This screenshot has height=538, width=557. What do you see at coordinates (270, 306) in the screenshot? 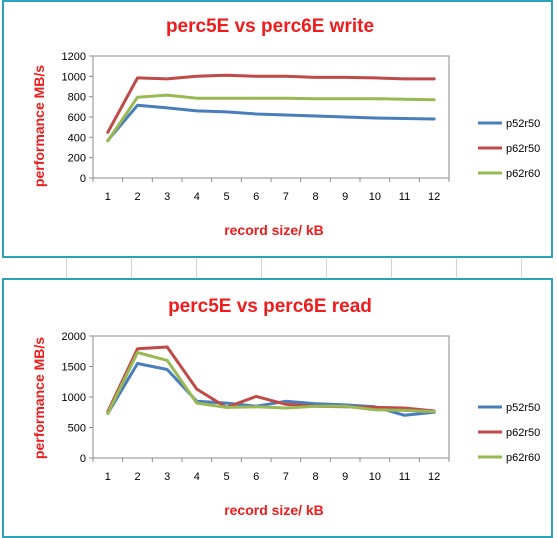
I see `chart-title: perc5E vs perc6E read` at bounding box center [270, 306].